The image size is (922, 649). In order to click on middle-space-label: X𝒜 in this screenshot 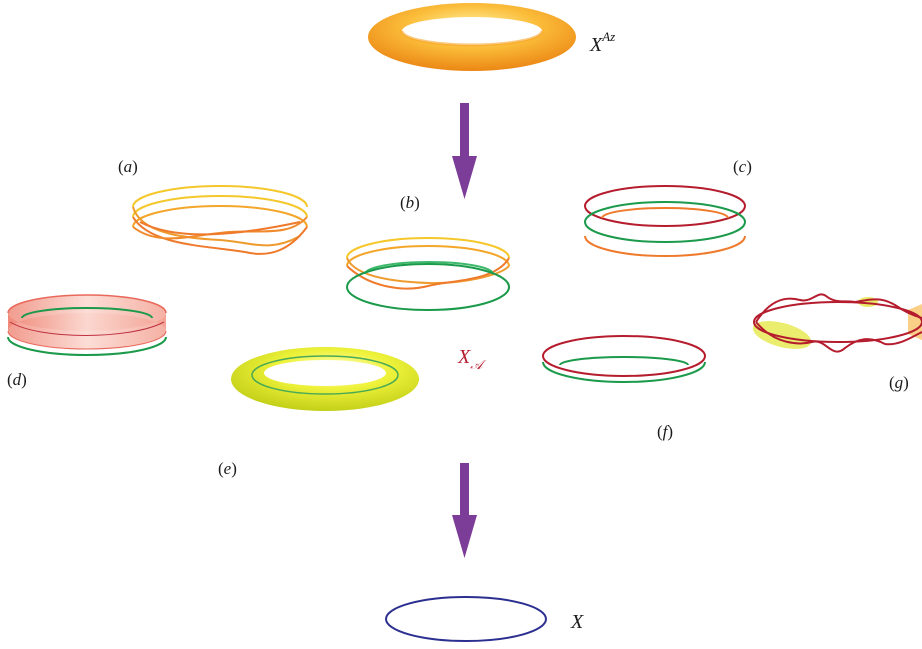, I will do `click(471, 359)`.